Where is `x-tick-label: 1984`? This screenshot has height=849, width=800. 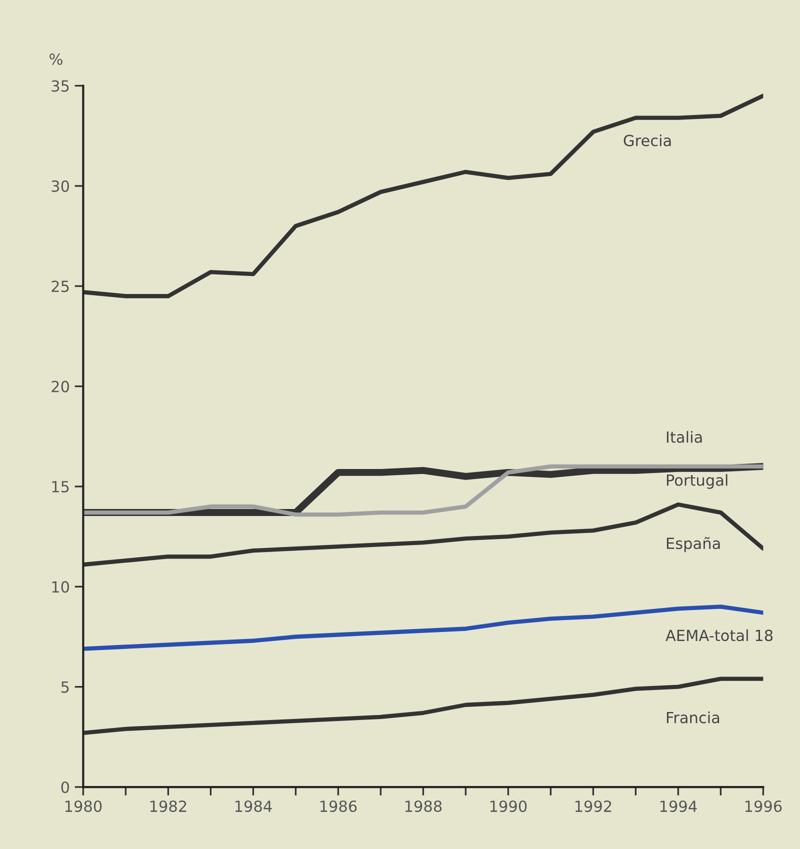 x-tick-label: 1984 is located at coordinates (253, 806).